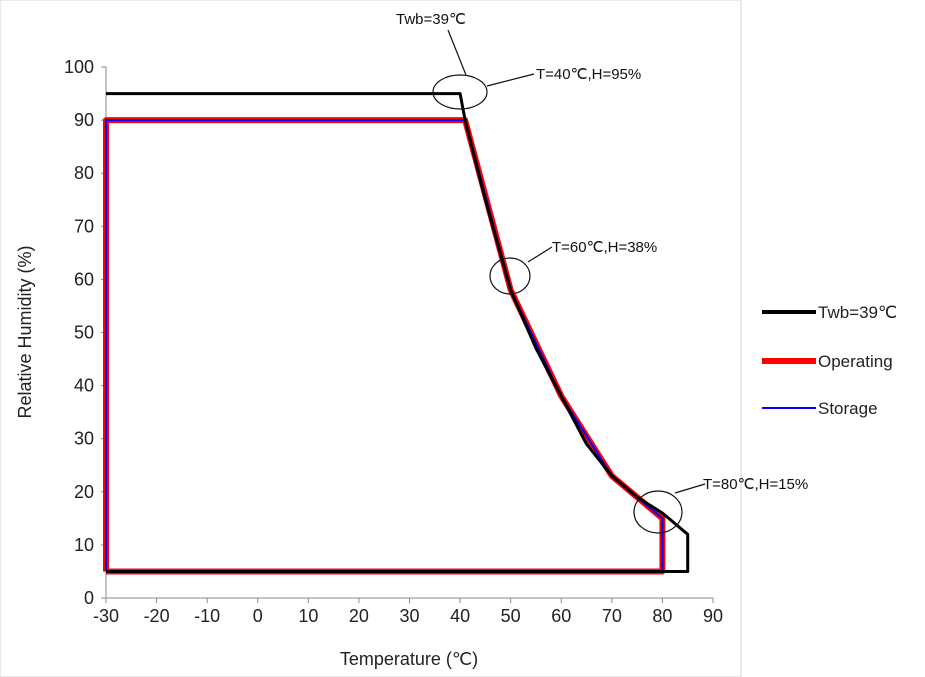 The height and width of the screenshot is (677, 925). Describe the element at coordinates (84, 386) in the screenshot. I see `y-tick-label-4: 40` at that location.